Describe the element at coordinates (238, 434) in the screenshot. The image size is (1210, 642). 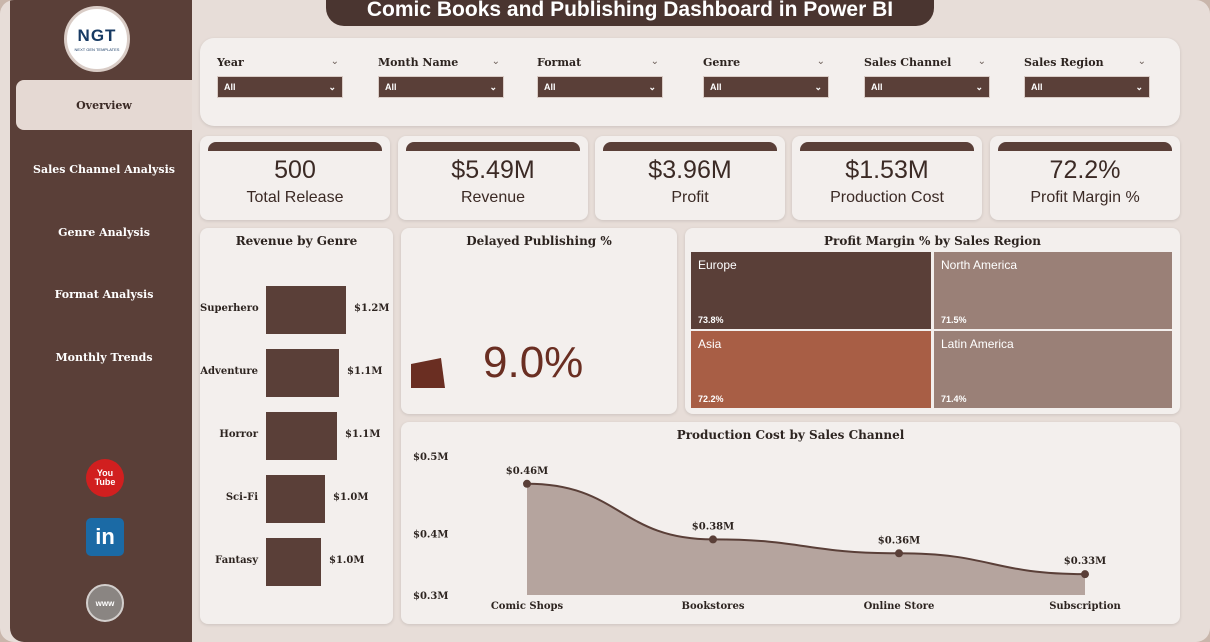
I see `bar-category-label: Horror` at that location.